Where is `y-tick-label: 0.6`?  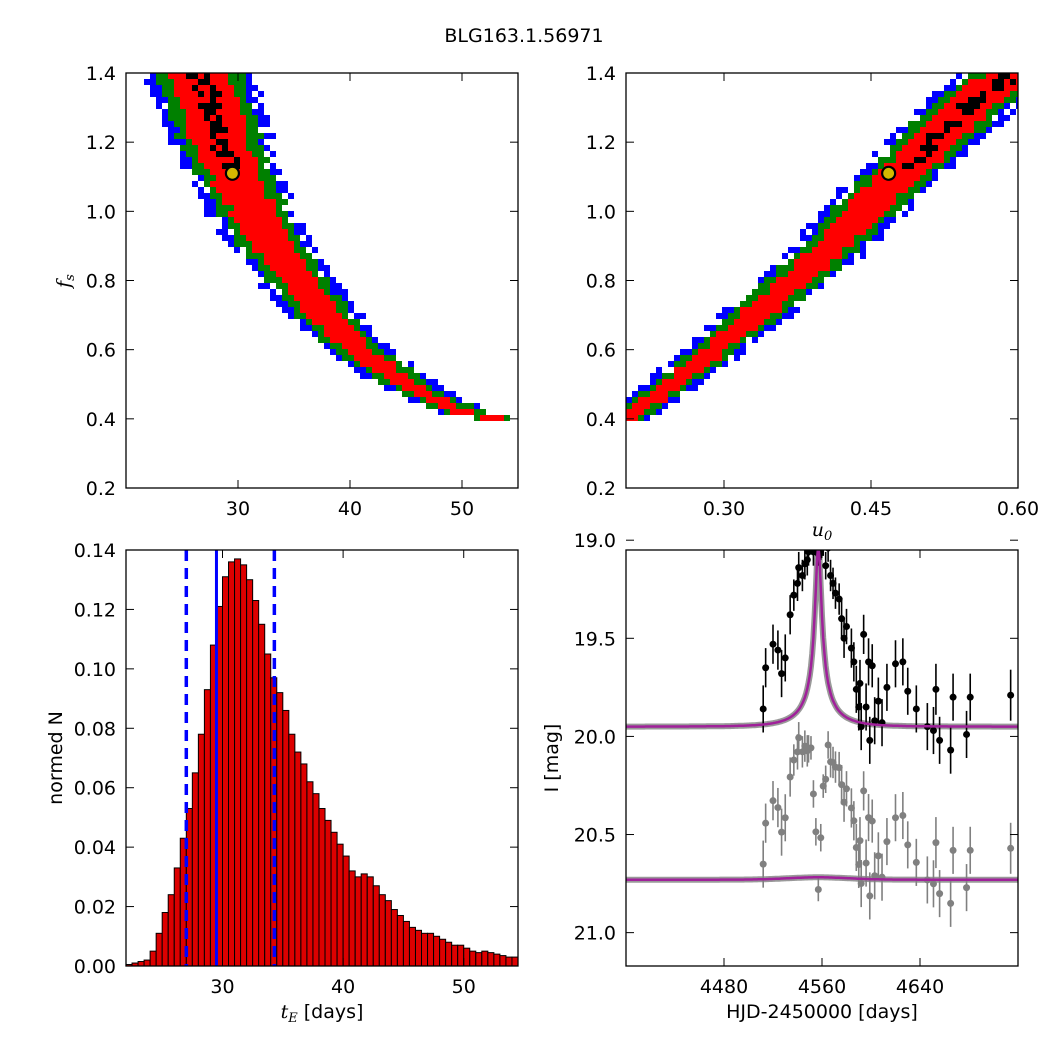
y-tick-label: 0.6 is located at coordinates (101, 351).